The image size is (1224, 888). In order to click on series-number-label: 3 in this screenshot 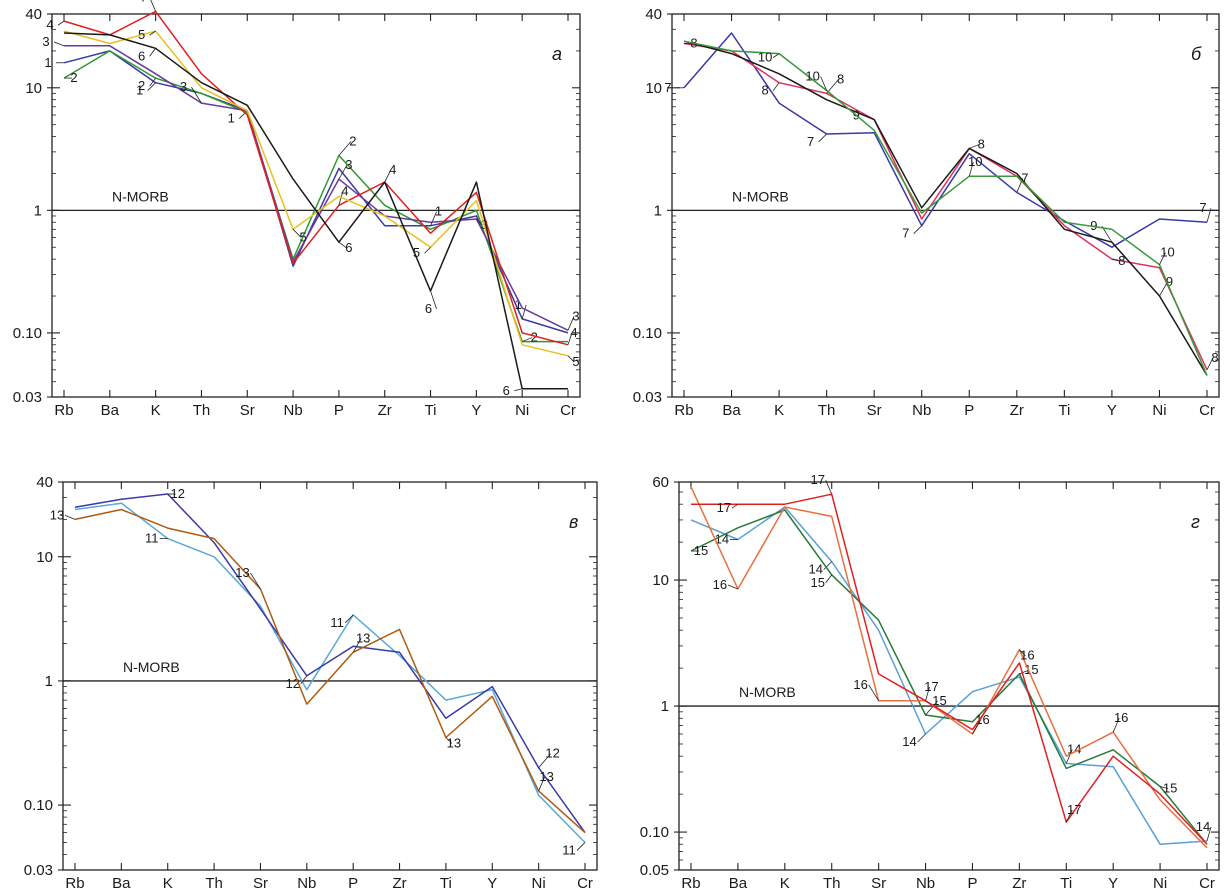, I will do `click(575, 315)`.